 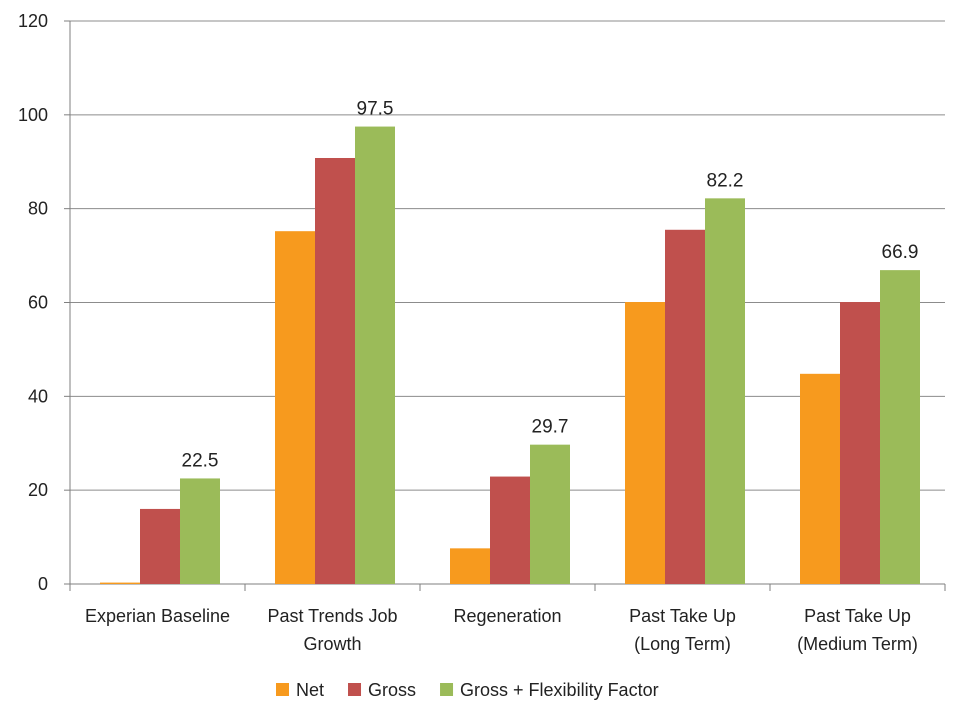 What do you see at coordinates (392, 690) in the screenshot?
I see `legend-label: Gross` at bounding box center [392, 690].